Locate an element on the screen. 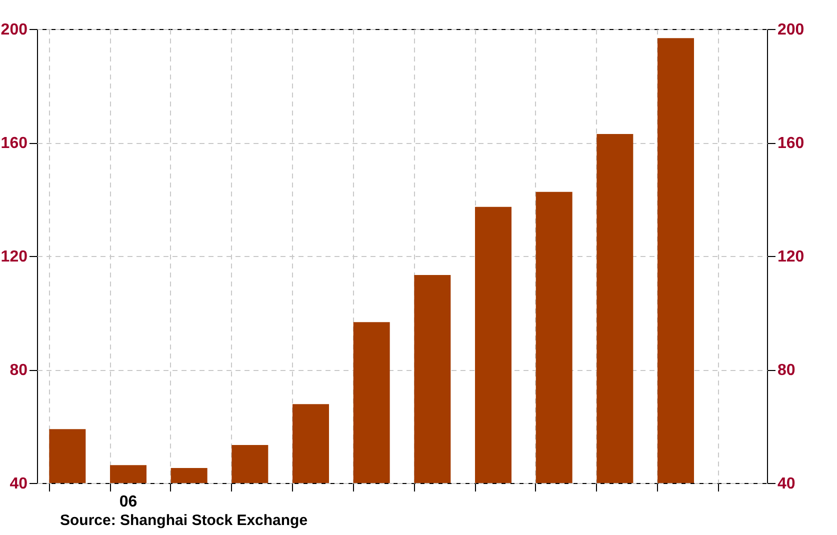 This screenshot has width=837, height=535. y-tick-label: 200 is located at coordinates (14, 30).